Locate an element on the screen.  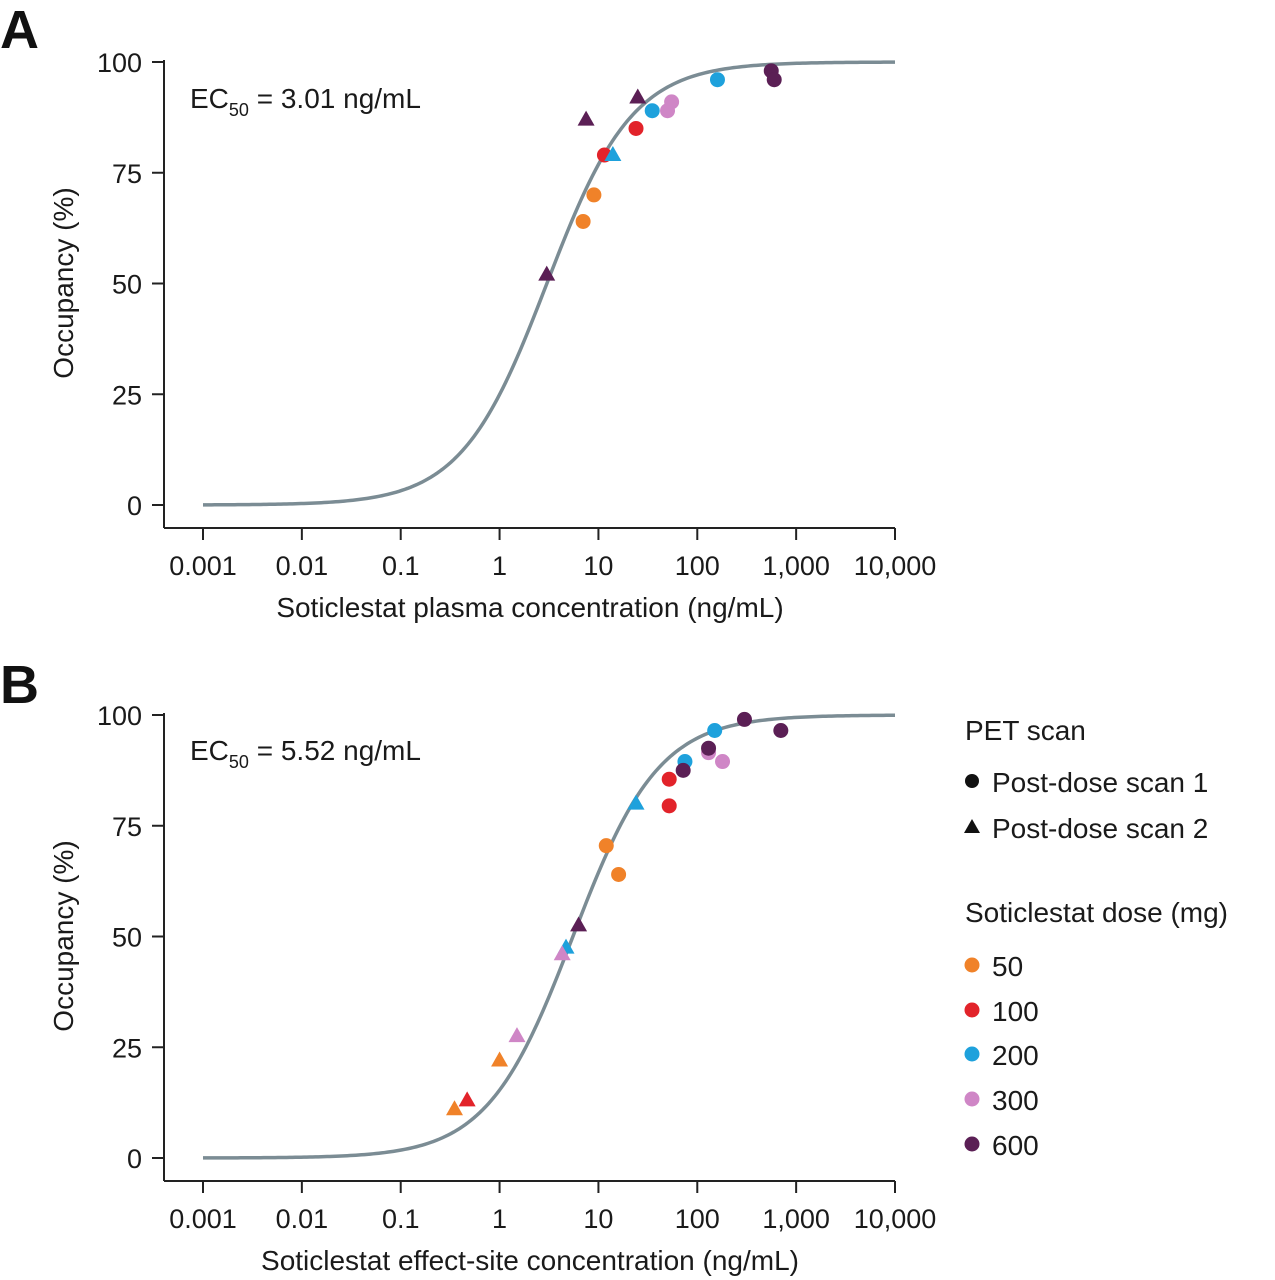
panel-a-y-tick-label: 50 is located at coordinates (127, 285).